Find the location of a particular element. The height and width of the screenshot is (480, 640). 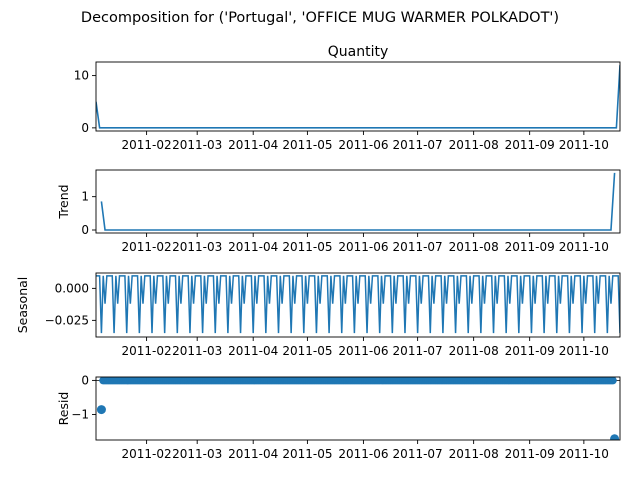

y-tick-label: −0.025 is located at coordinates (67, 320).